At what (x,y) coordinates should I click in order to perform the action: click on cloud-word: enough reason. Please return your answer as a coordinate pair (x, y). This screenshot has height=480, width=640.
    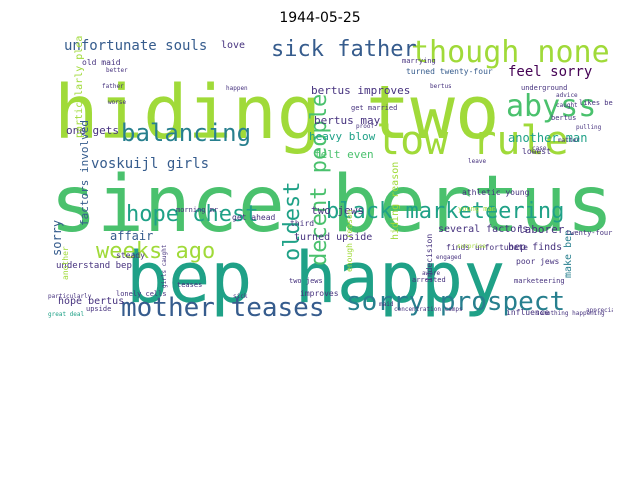
    Looking at the image, I should click on (349, 240).